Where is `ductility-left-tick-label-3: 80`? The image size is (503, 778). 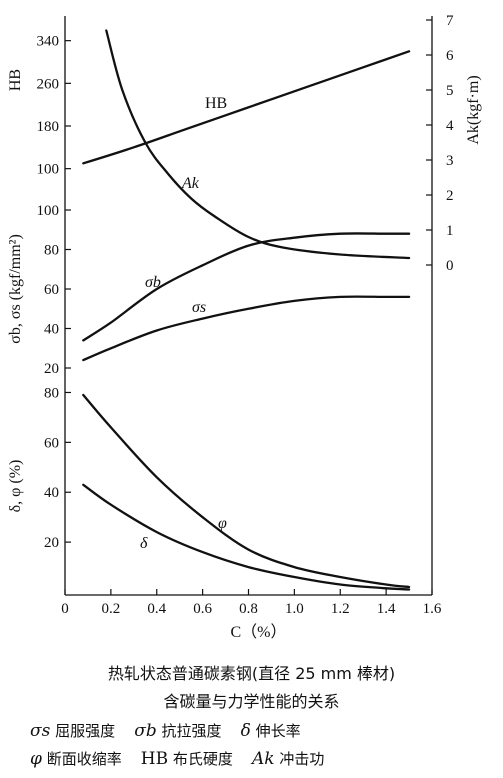
ductility-left-tick-label-3: 80 is located at coordinates (51, 393).